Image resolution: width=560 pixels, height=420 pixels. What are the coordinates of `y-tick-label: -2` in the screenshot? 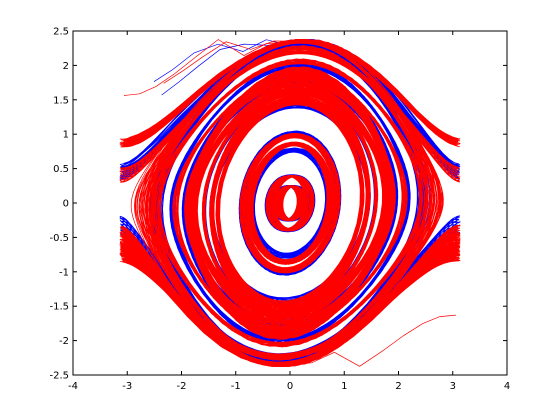 It's located at (64, 341).